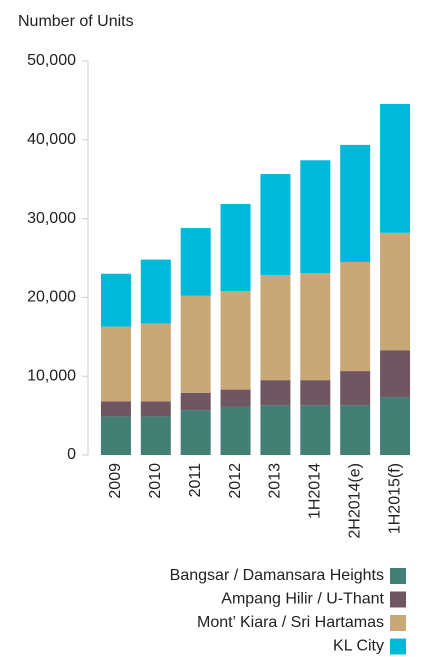 Image resolution: width=427 pixels, height=657 pixels. I want to click on legend-label: Ampang Hilir / U-Thant, so click(302, 599).